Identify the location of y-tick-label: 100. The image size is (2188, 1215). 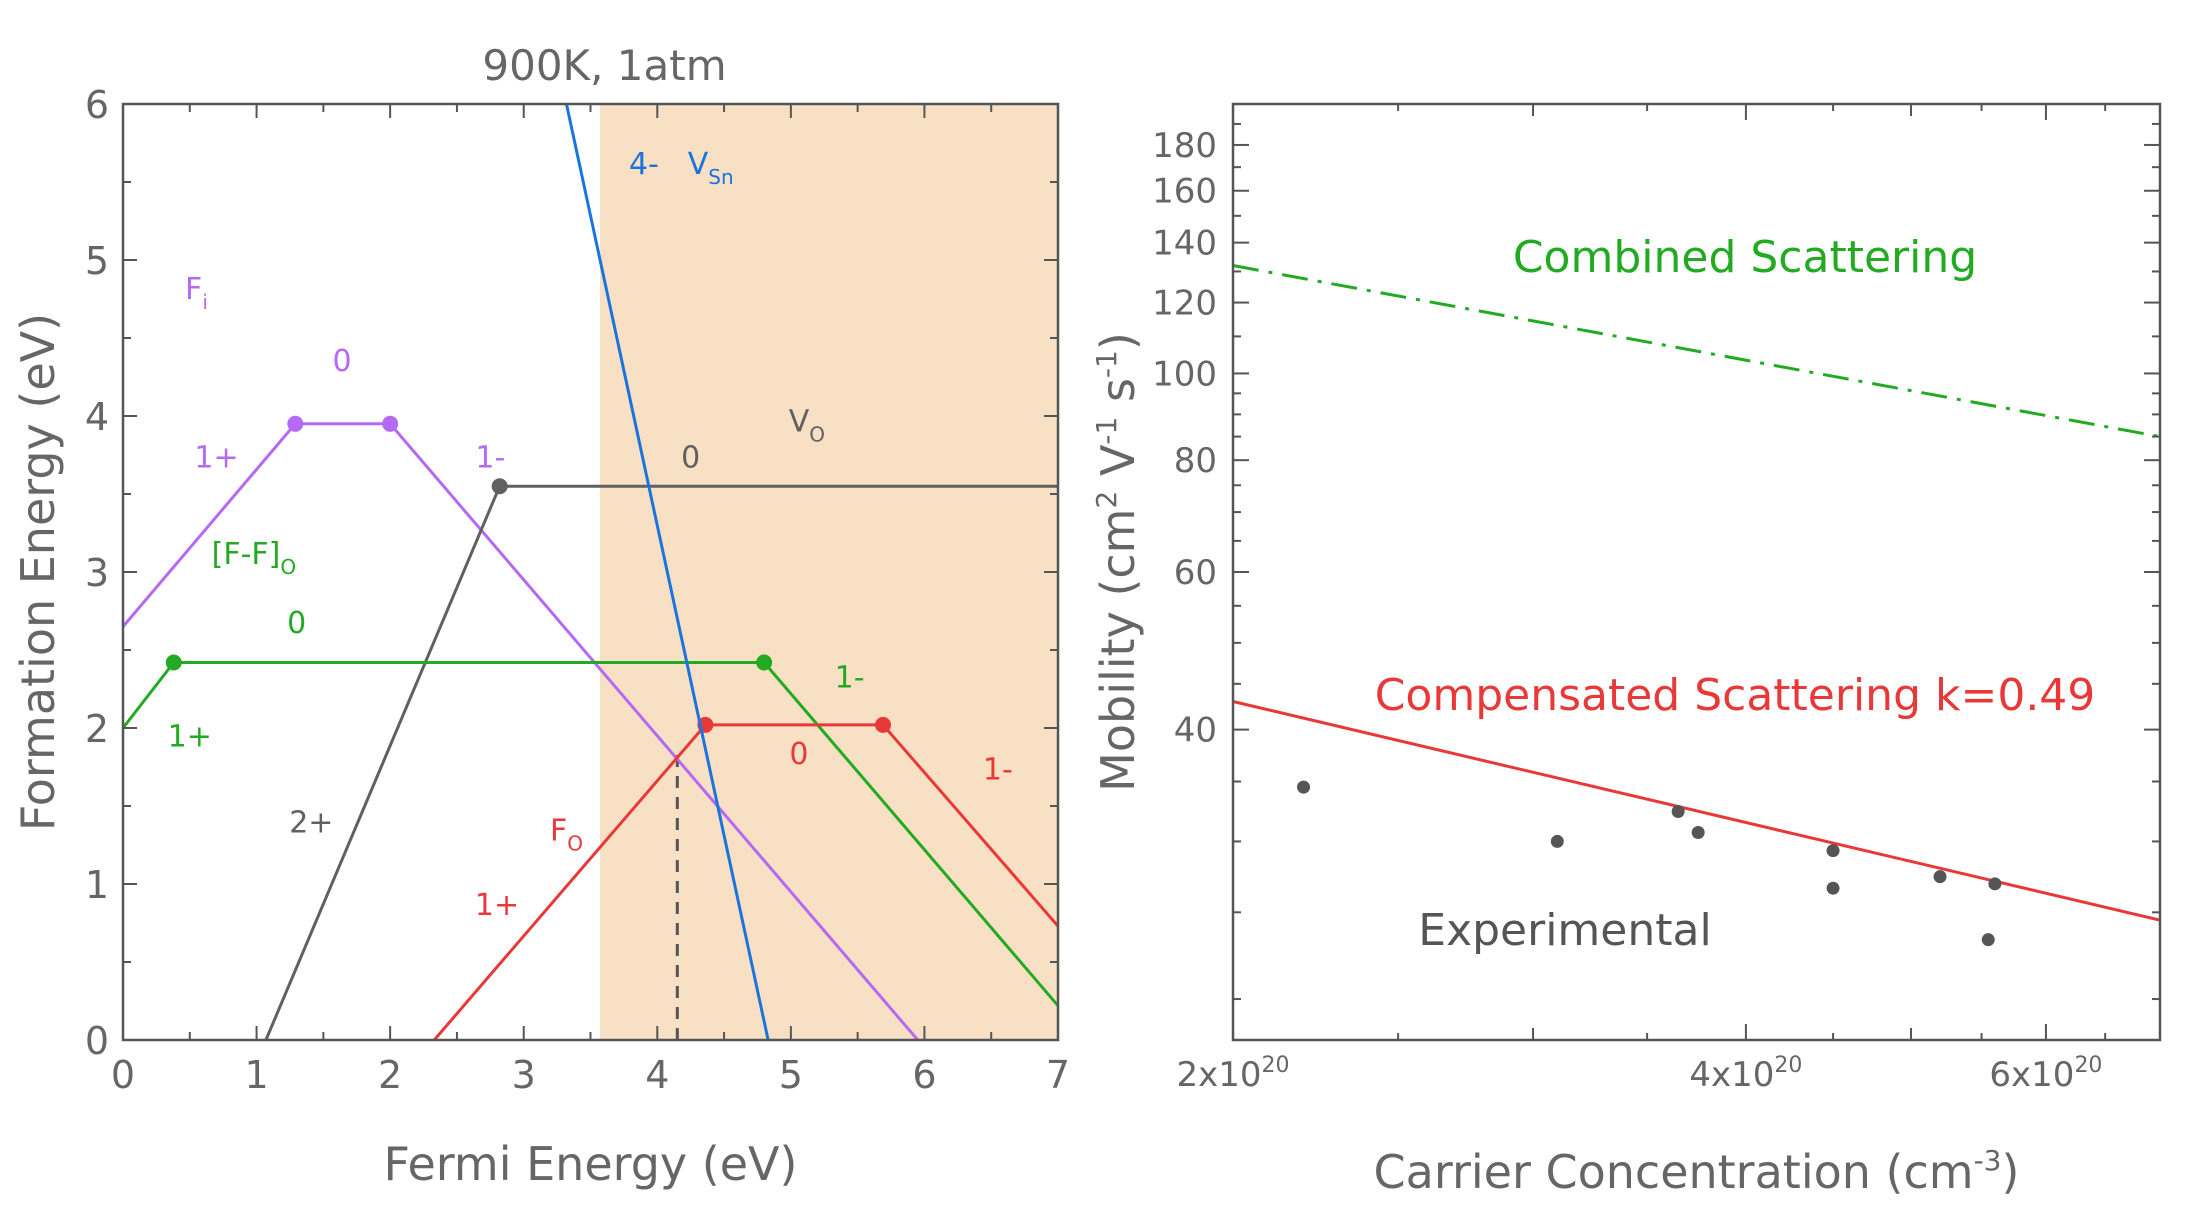
(1184, 374).